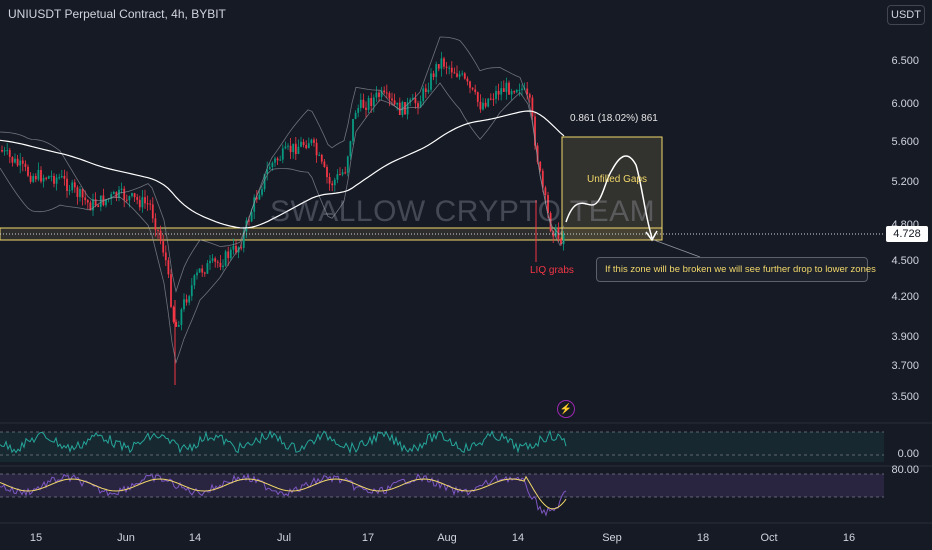  What do you see at coordinates (126, 538) in the screenshot?
I see `time-tick: Jun` at bounding box center [126, 538].